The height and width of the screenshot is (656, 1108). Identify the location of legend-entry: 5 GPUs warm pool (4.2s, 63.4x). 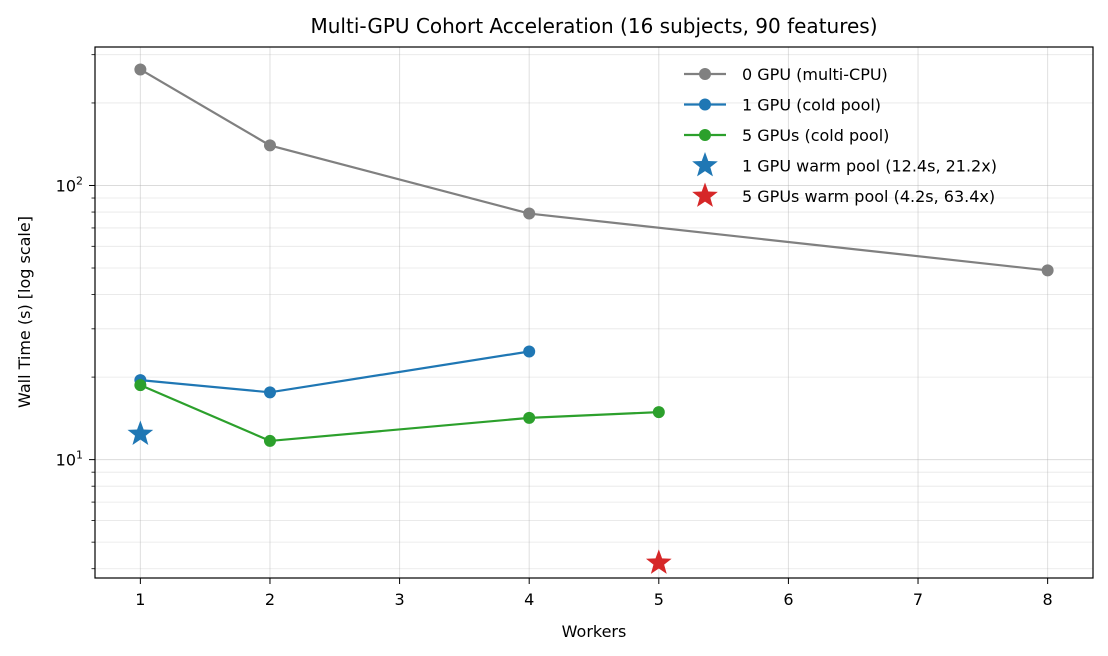
(843, 194).